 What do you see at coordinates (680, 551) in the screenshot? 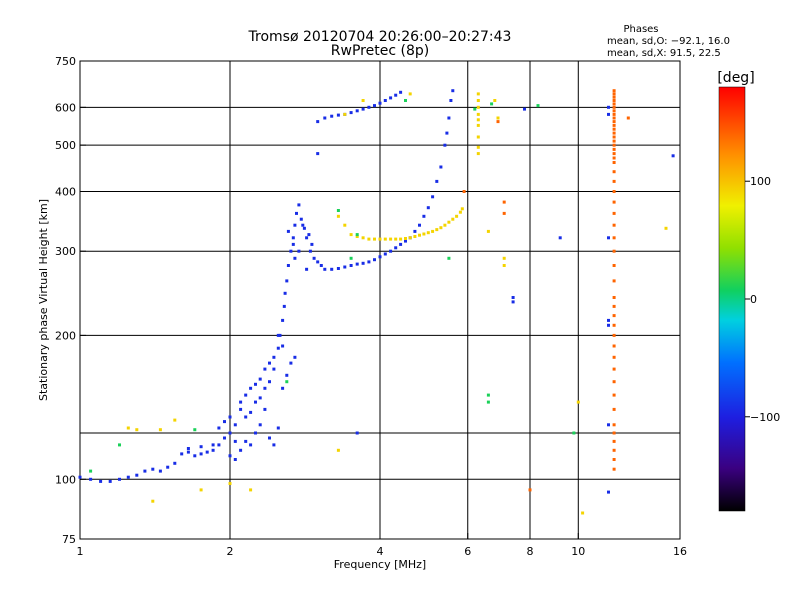
I see `x-tick-label: 16` at bounding box center [680, 551].